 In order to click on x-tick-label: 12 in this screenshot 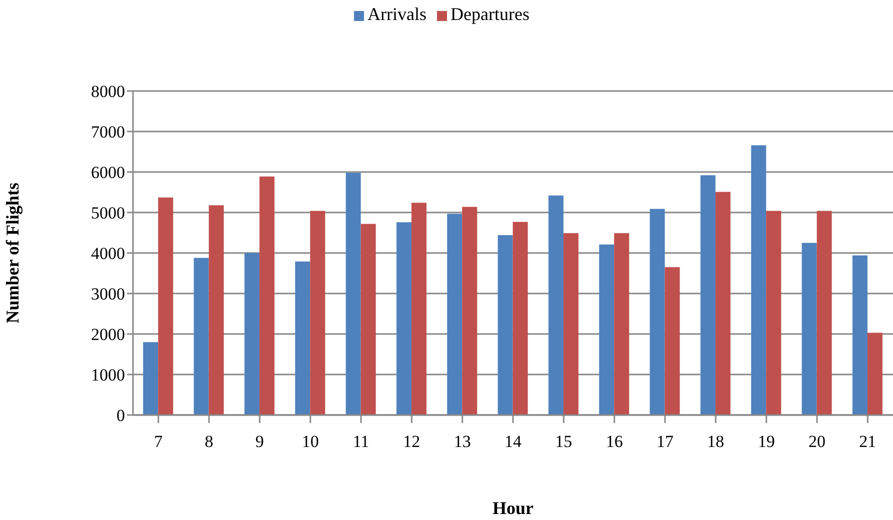, I will do `click(411, 442)`.